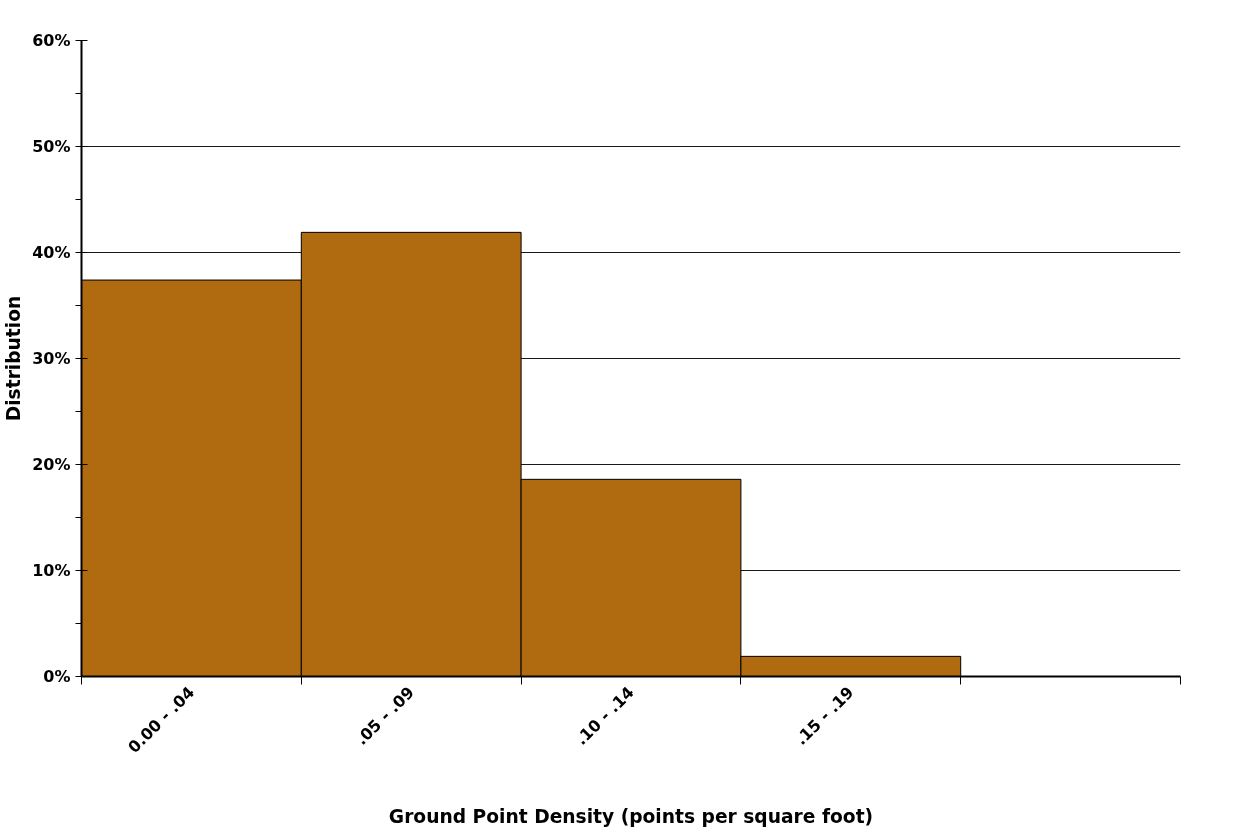  I want to click on y-tick-label: 30%, so click(51, 358).